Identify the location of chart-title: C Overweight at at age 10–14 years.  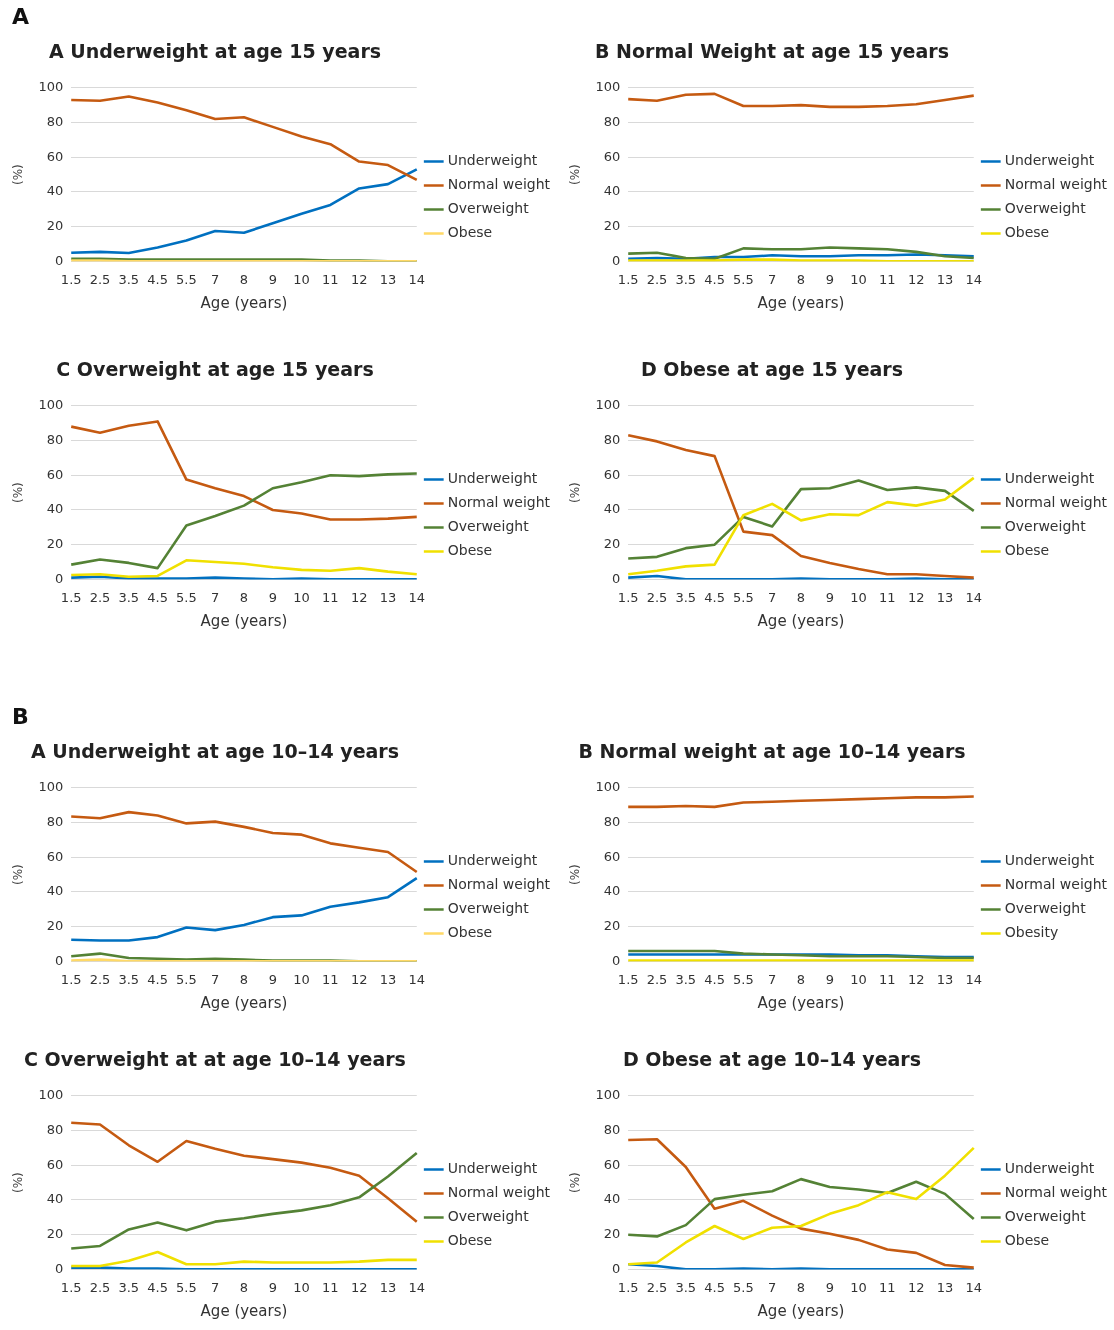
(215, 1059).